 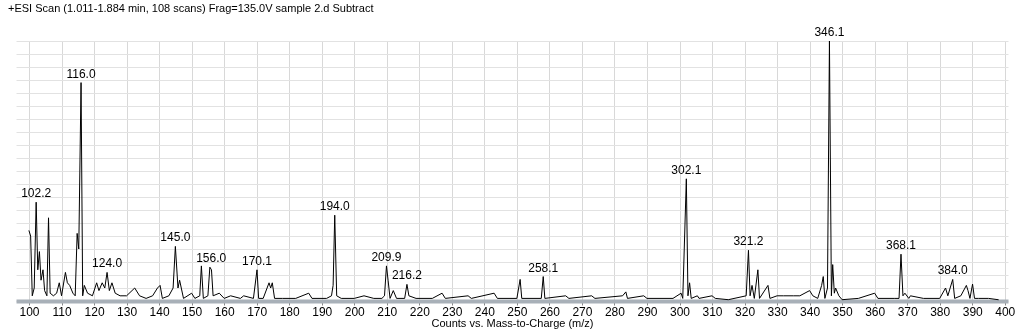 What do you see at coordinates (257, 311) in the screenshot?
I see `x-tick-label: 170` at bounding box center [257, 311].